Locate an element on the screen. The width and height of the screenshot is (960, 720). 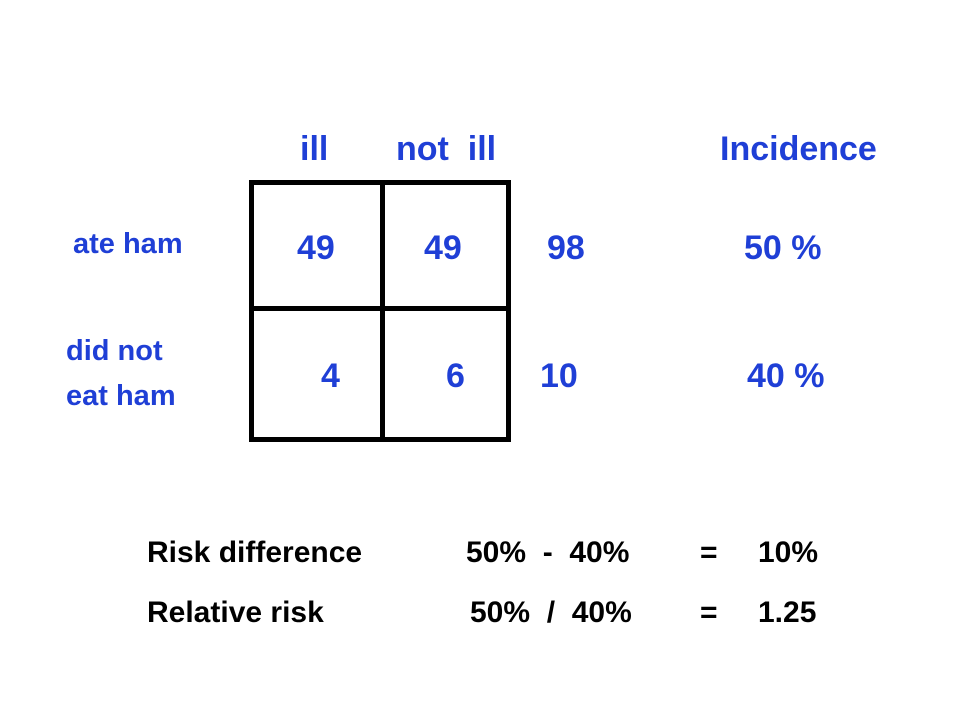
risk-difference-formula: 50% - 40% is located at coordinates (548, 552).